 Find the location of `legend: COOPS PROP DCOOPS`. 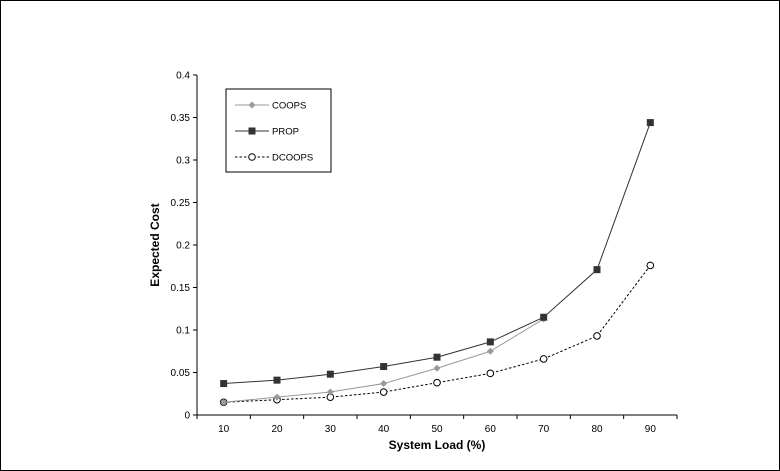

legend: COOPS PROP DCOOPS is located at coordinates (278, 130).